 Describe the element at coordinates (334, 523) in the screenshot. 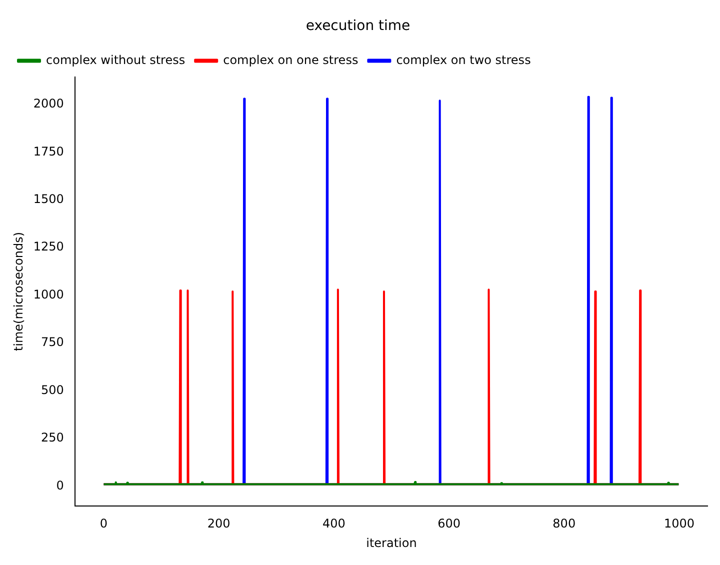

I see `x-tick-label: 400` at that location.